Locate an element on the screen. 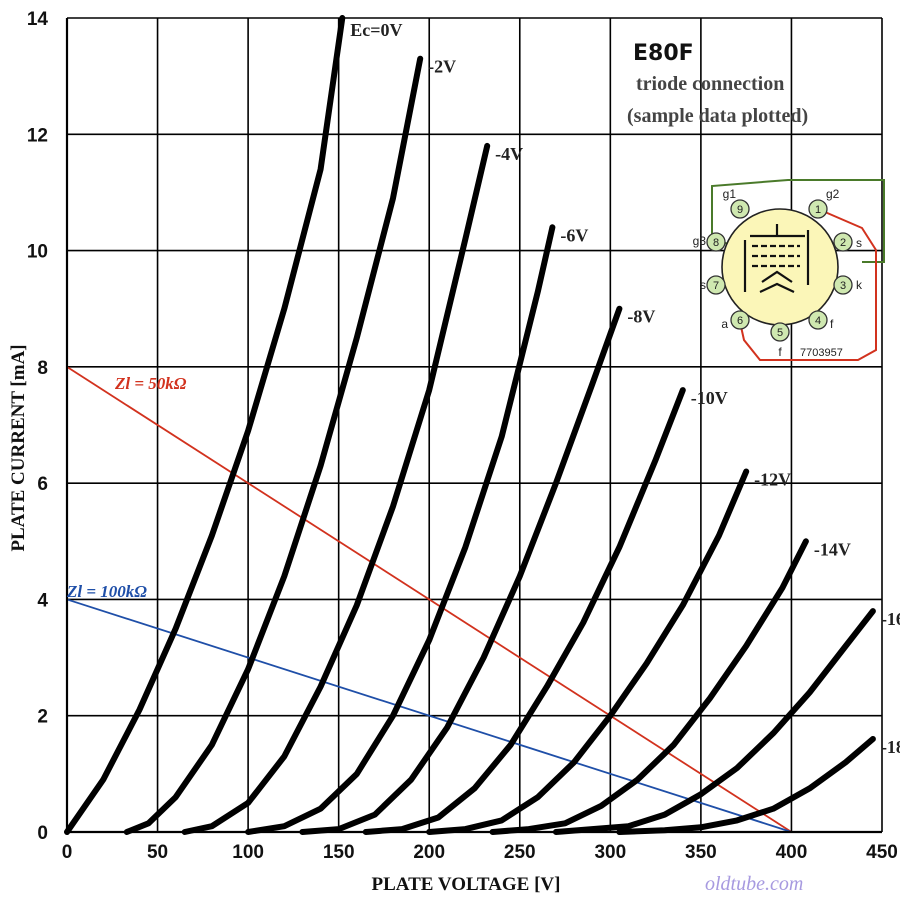  pinout-part-number: 7703957 is located at coordinates (821, 353).